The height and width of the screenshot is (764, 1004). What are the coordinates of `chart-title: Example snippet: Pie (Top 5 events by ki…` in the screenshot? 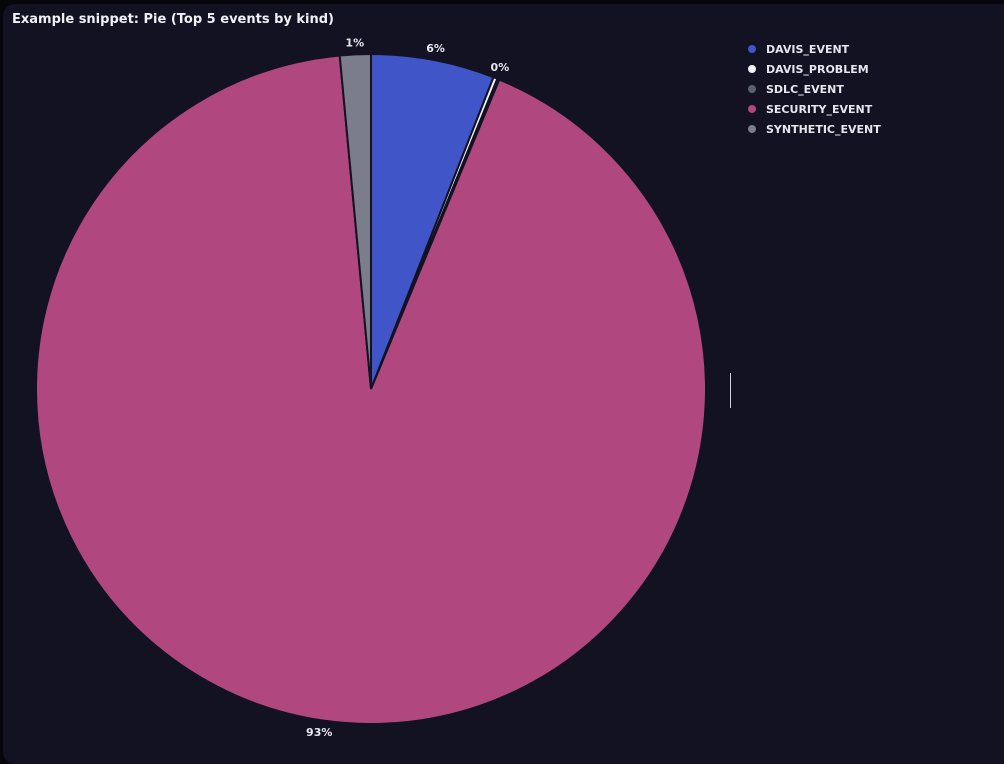 It's located at (173, 19).